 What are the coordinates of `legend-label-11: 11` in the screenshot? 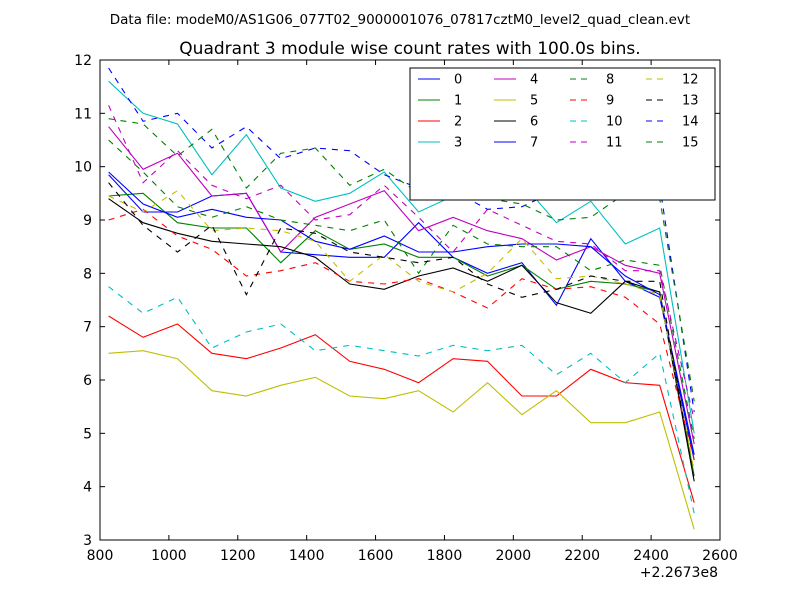 It's located at (614, 143).